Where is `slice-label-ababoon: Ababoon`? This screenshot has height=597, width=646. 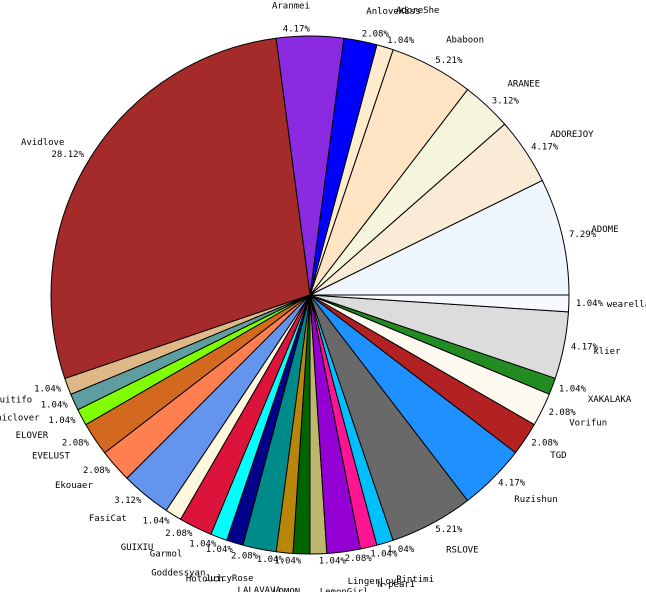
slice-label-ababoon: Ababoon is located at coordinates (465, 41).